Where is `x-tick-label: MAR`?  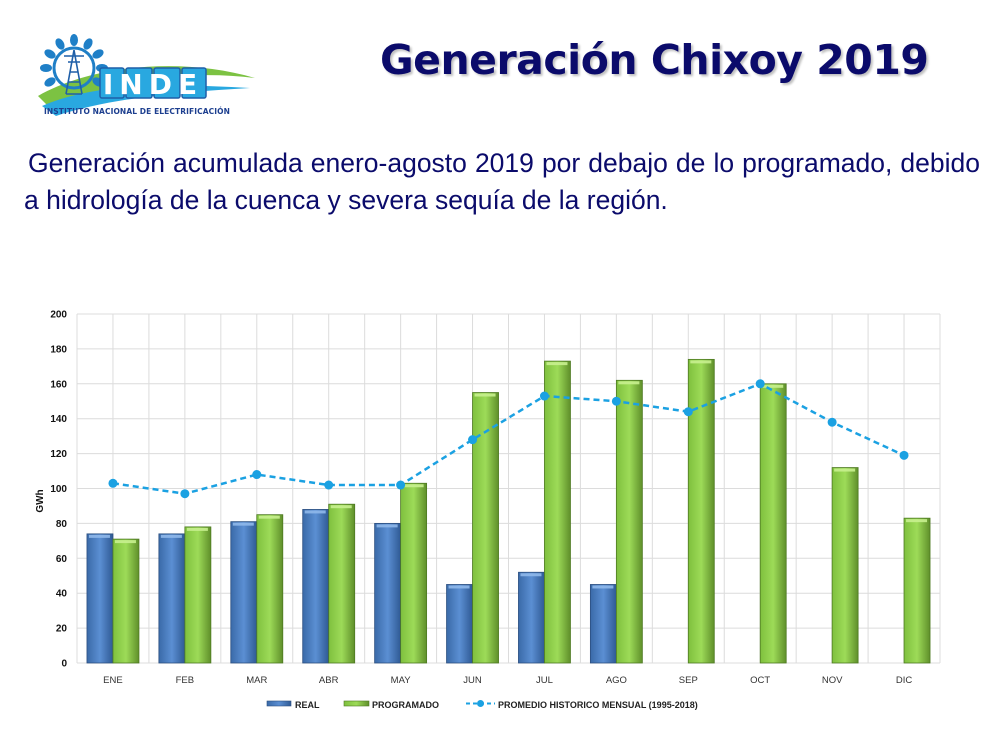
x-tick-label: MAR is located at coordinates (256, 680).